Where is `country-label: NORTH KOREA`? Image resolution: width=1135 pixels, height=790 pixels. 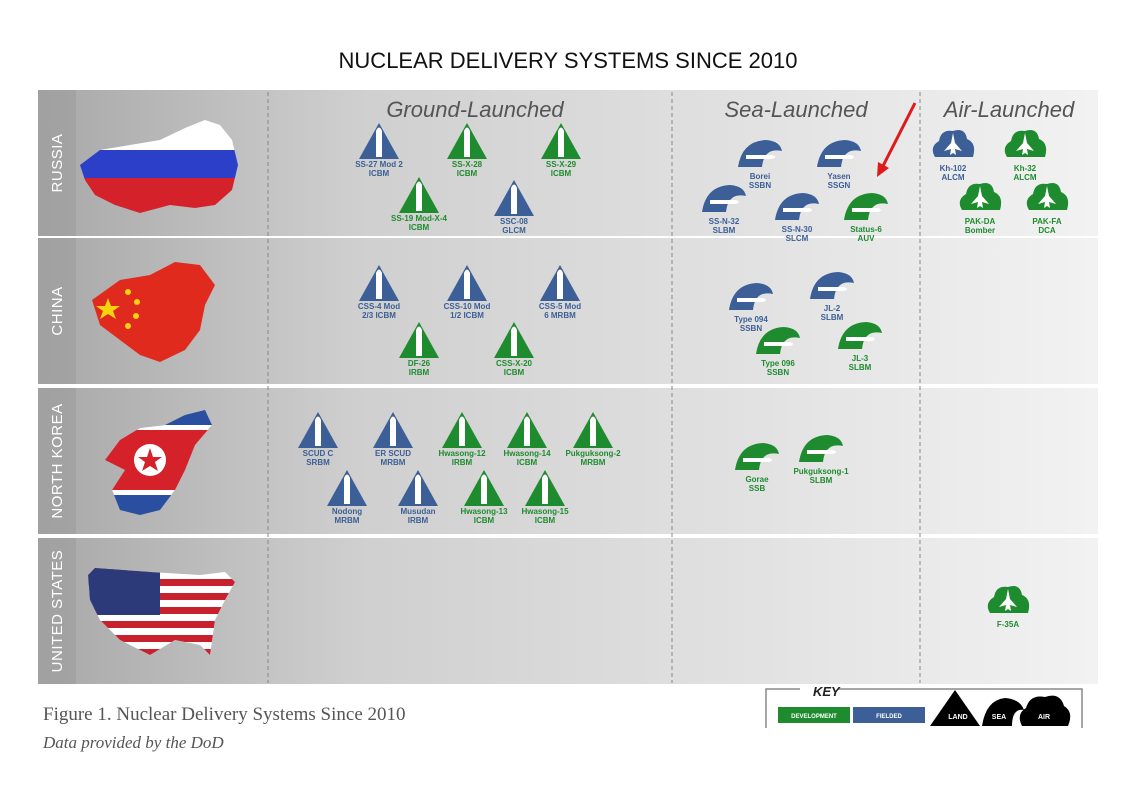 country-label: NORTH KOREA is located at coordinates (57, 460).